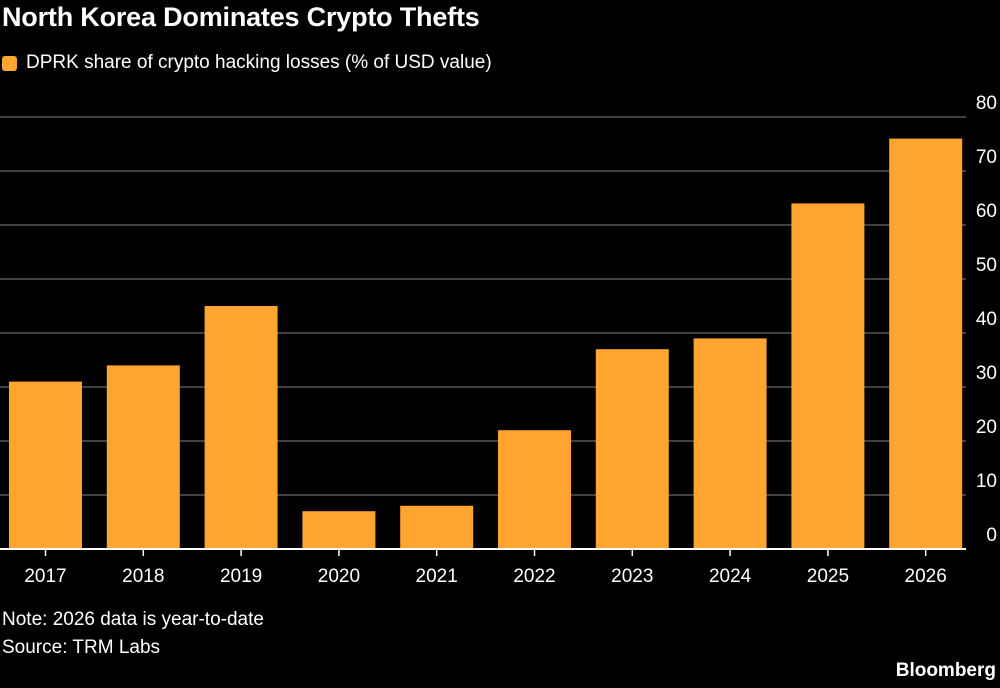 Image resolution: width=1000 pixels, height=688 pixels. What do you see at coordinates (45, 576) in the screenshot?
I see `x-tick-label: 2017` at bounding box center [45, 576].